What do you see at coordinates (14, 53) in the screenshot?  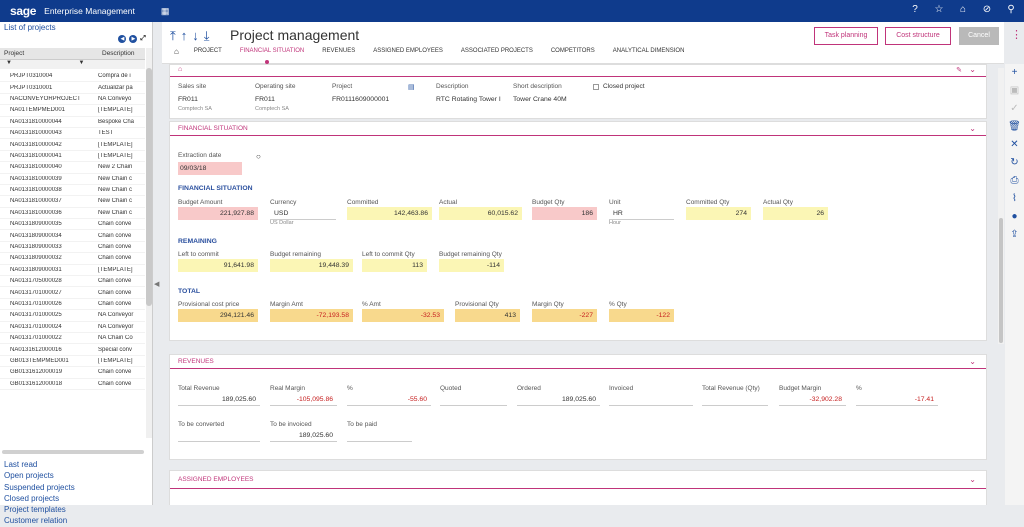 I see `col-project: Project` at bounding box center [14, 53].